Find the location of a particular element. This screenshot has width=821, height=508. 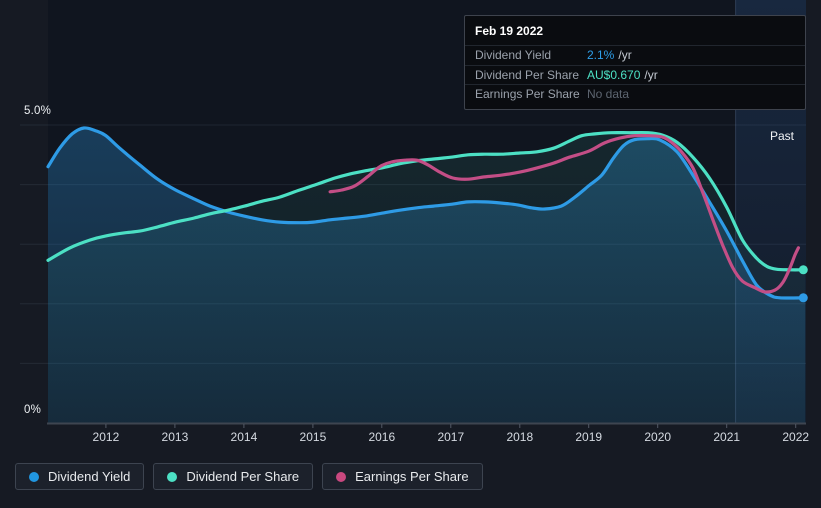

legend-item-dividend-per-share: Dividend Per Share is located at coordinates (233, 476).